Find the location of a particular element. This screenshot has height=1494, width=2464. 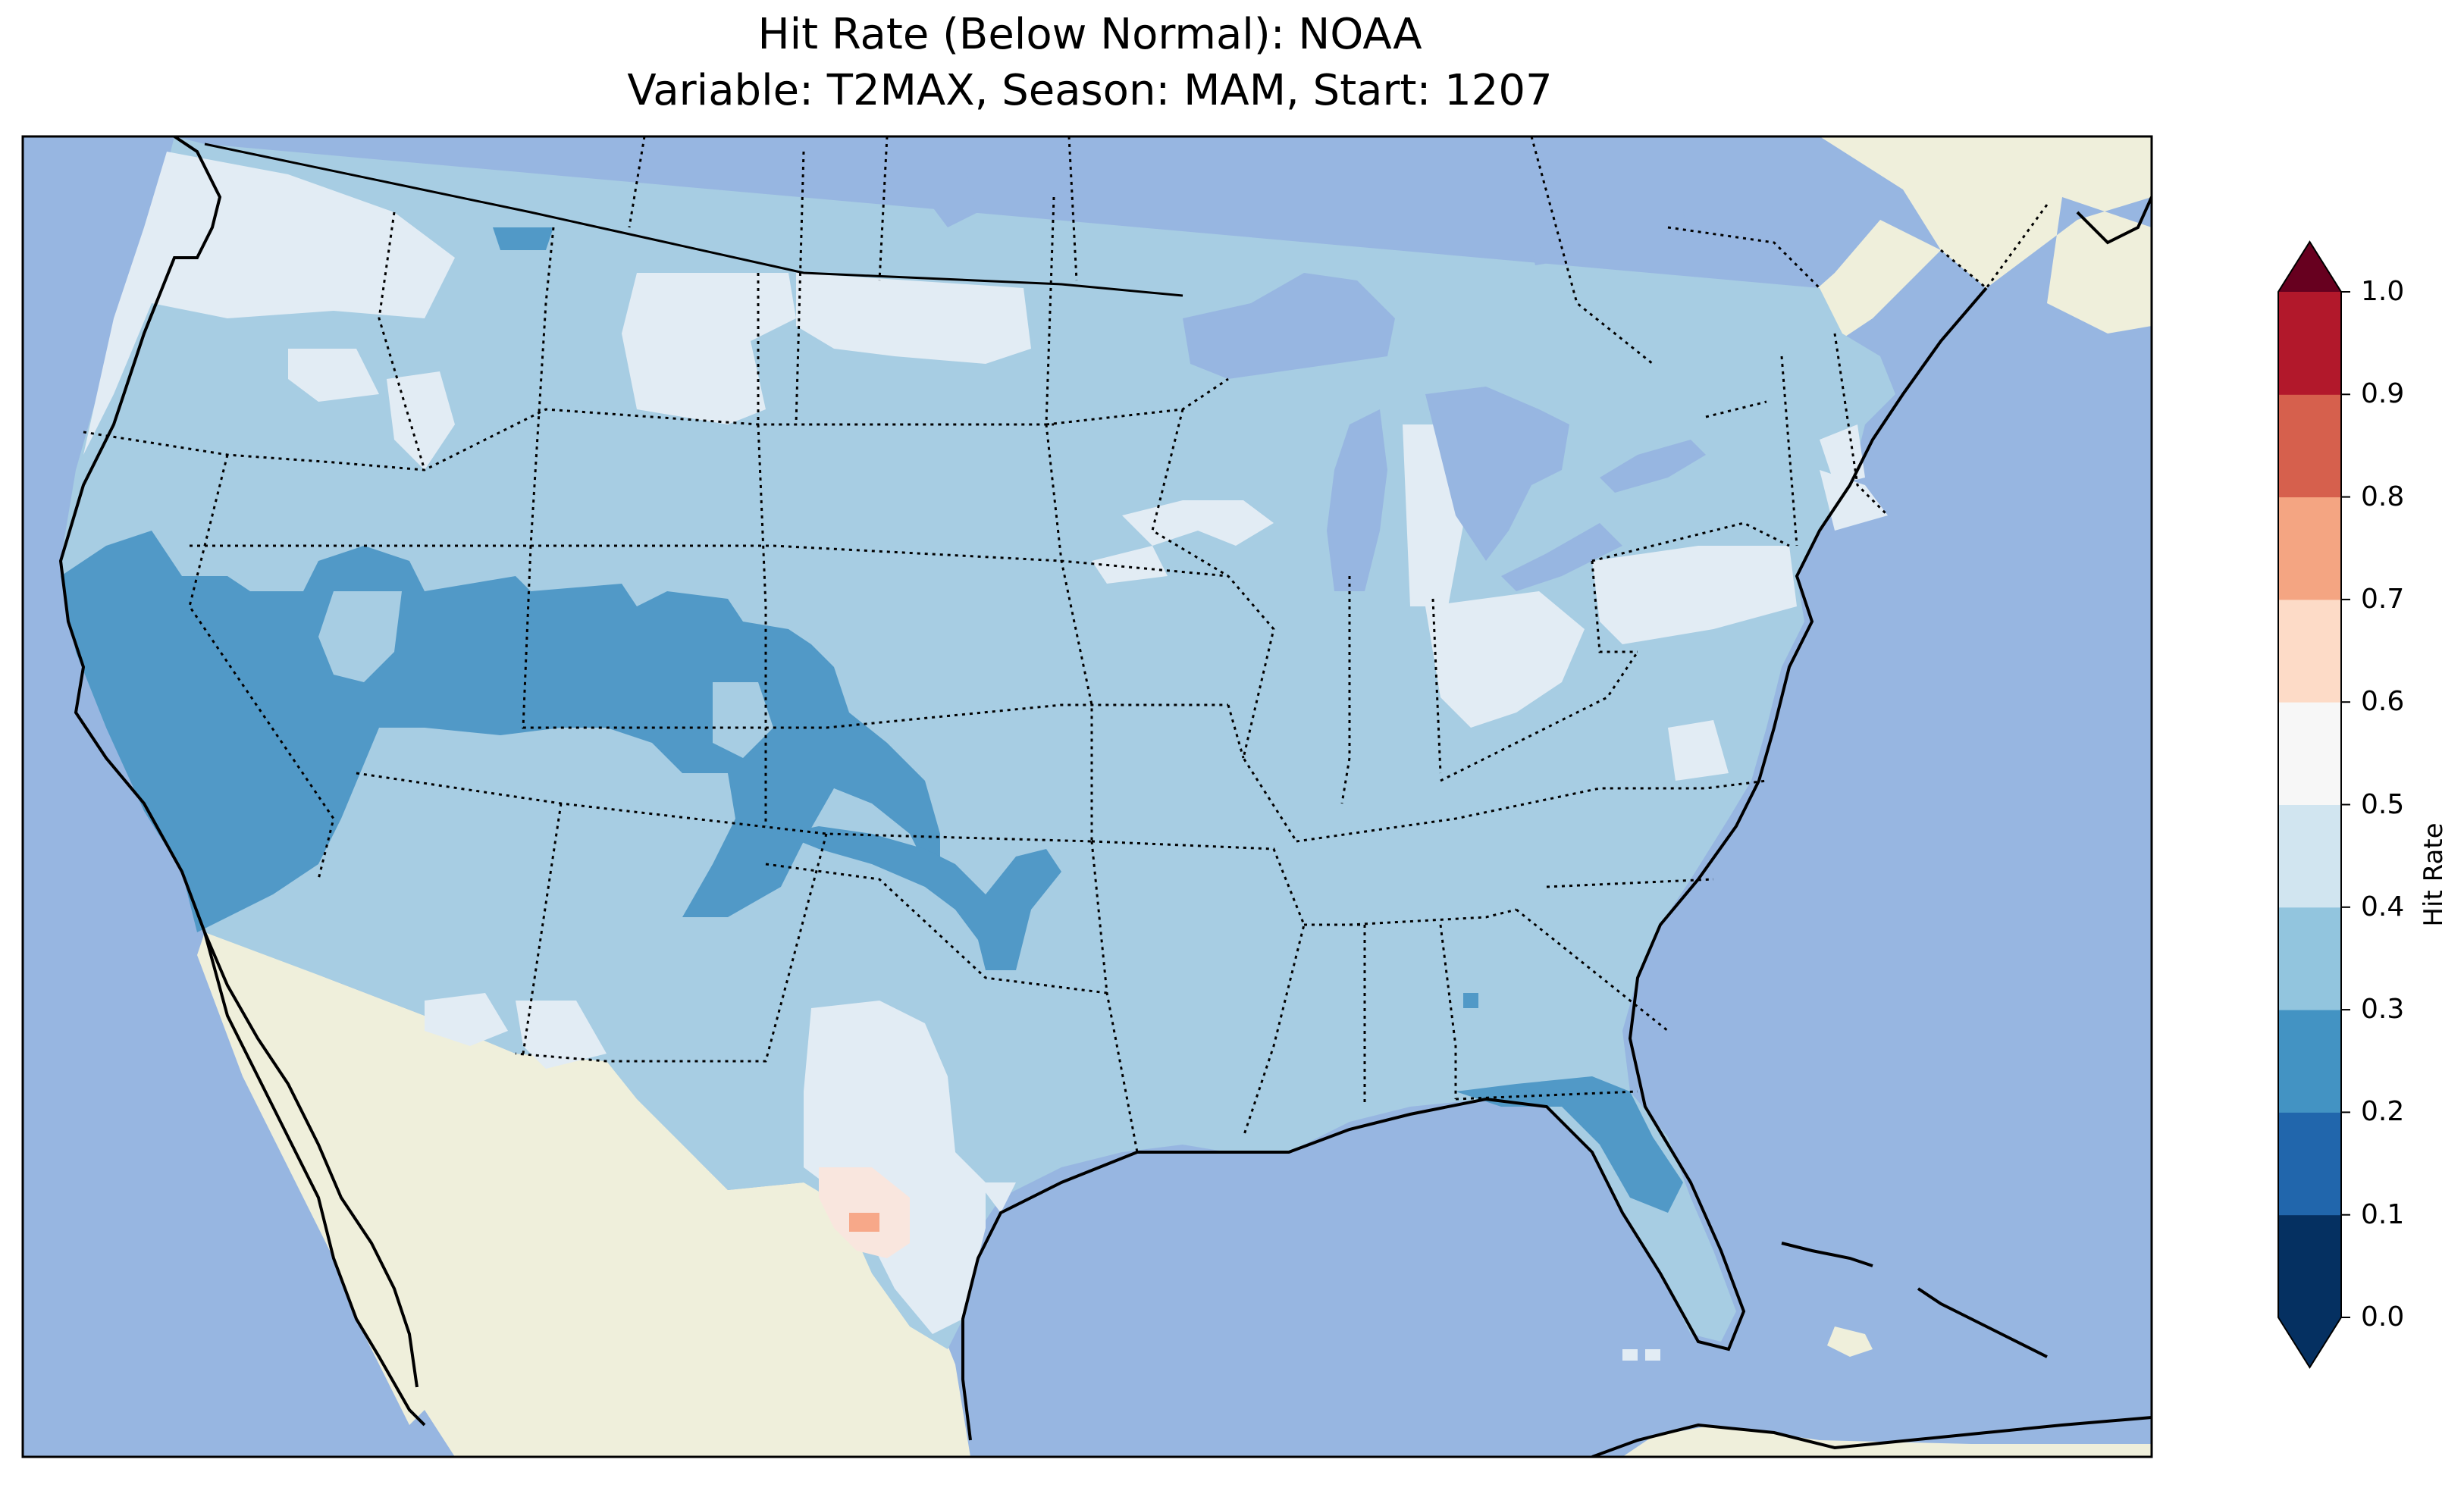

colorbar-tick-label: 0.6 is located at coordinates (2383, 702).